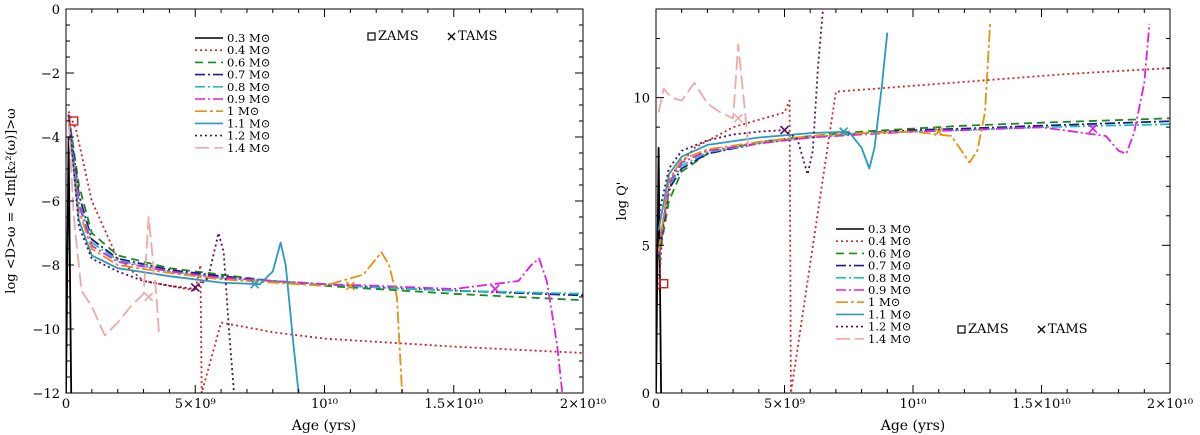 This screenshot has height=435, width=1200. I want to click on y-tick-label: −12, so click(46, 394).